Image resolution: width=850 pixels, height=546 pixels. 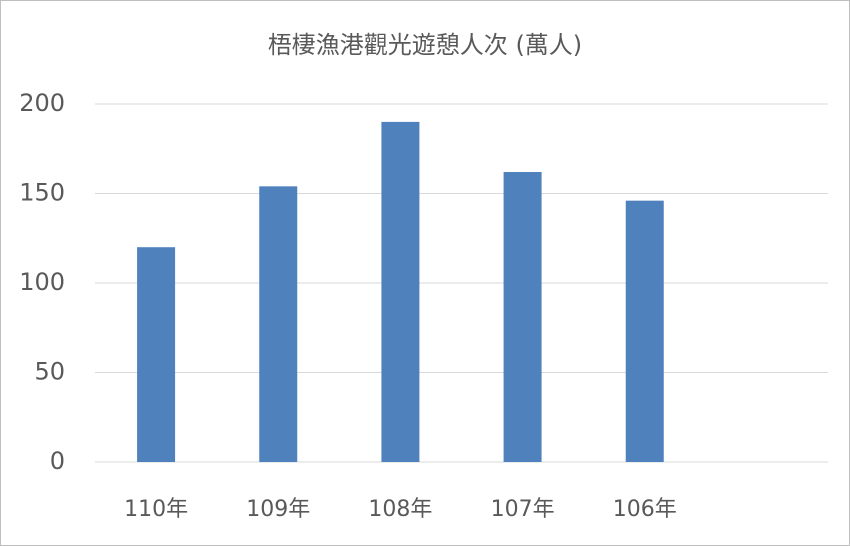 I want to click on x-tick-label: 110年, so click(x=156, y=509).